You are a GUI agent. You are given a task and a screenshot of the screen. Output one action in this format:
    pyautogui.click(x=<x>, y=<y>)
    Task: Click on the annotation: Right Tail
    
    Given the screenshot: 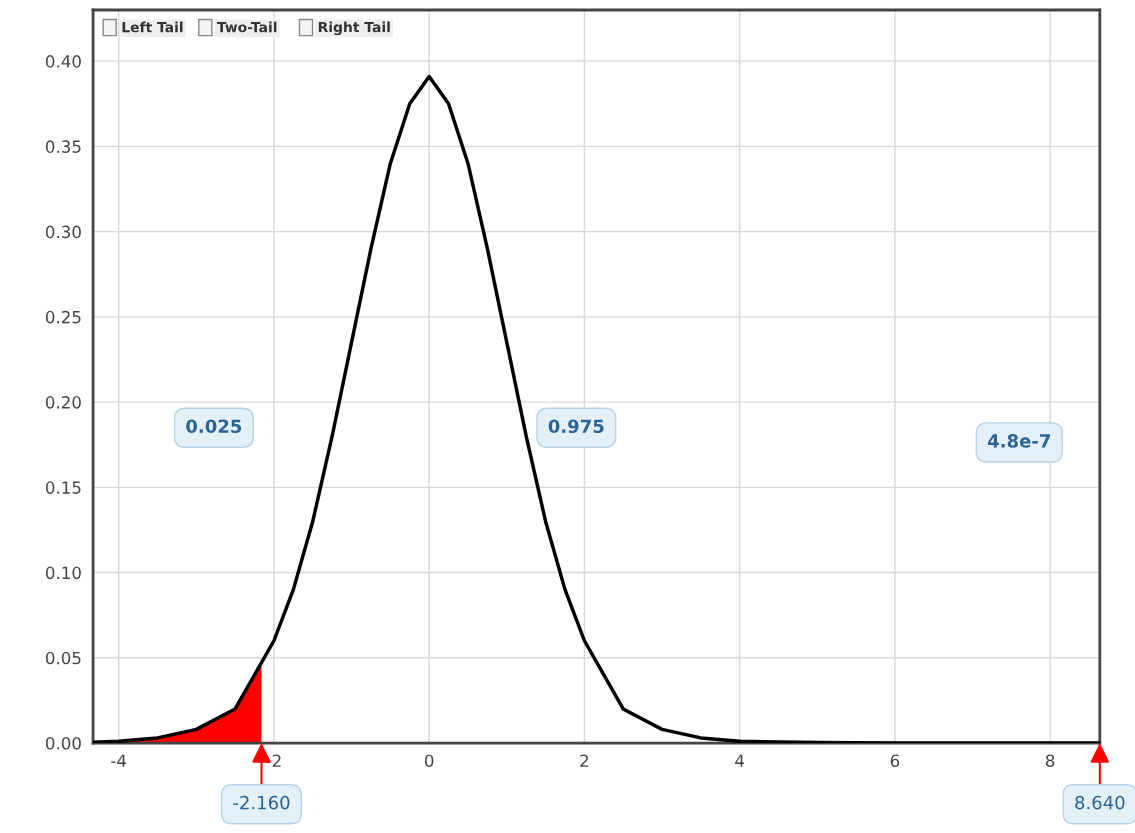 What is the action you would take?
    pyautogui.click(x=354, y=28)
    